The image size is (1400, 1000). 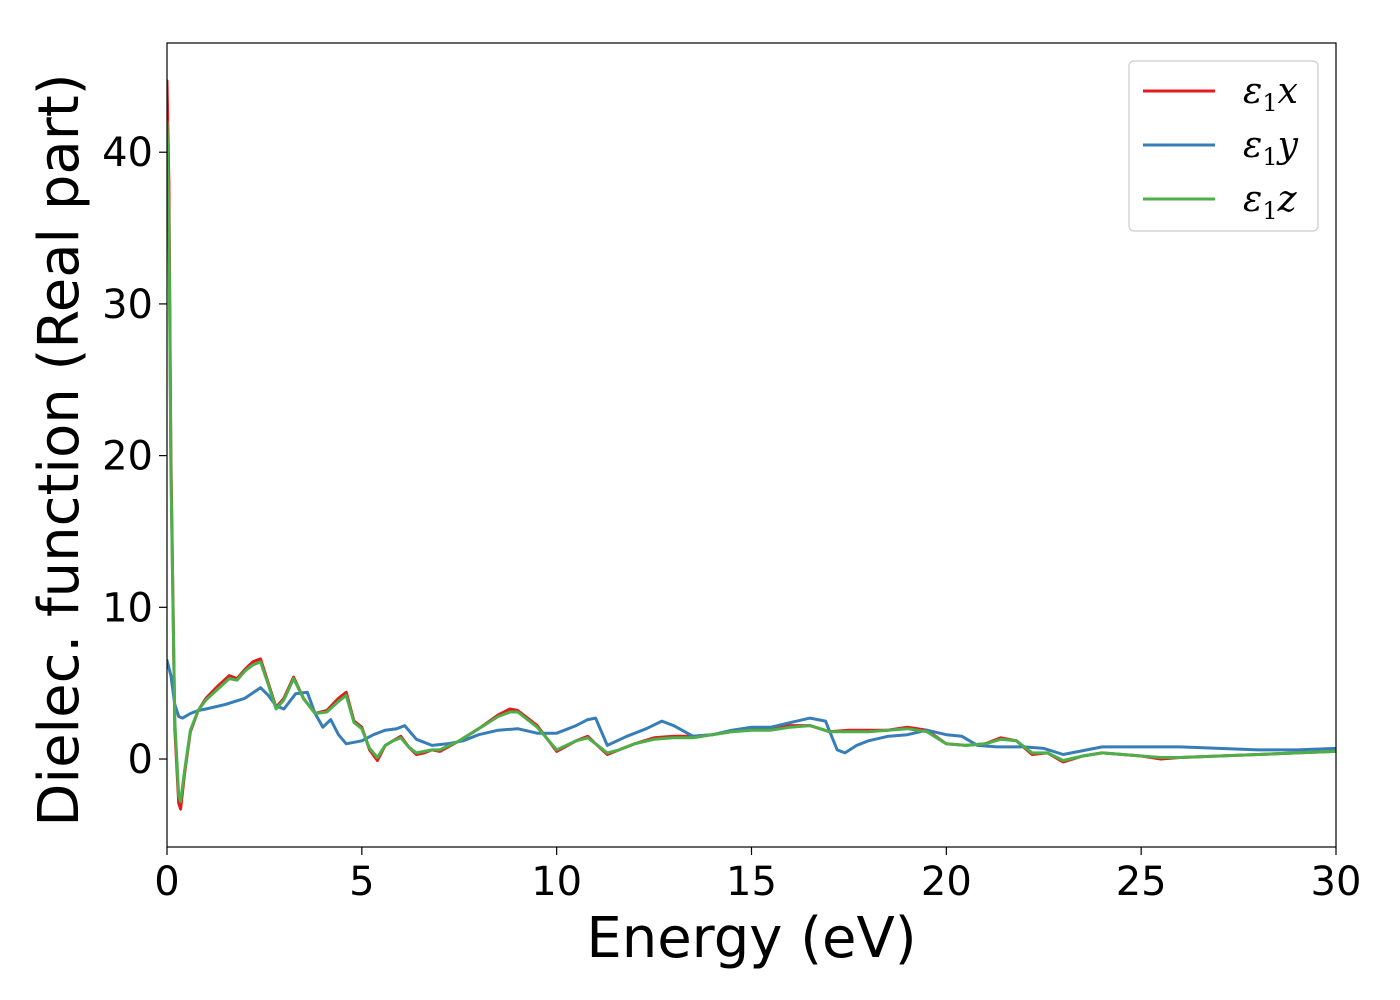 What do you see at coordinates (59, 449) in the screenshot?
I see `y-axis-label: Dielec. function (Real part)` at bounding box center [59, 449].